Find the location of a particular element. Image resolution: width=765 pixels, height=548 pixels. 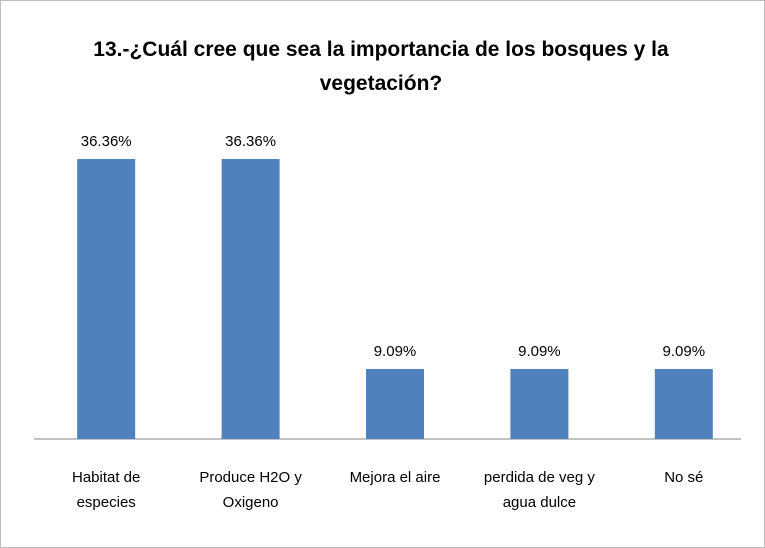

x-tick-label: Habitat de especies is located at coordinates (106, 490).